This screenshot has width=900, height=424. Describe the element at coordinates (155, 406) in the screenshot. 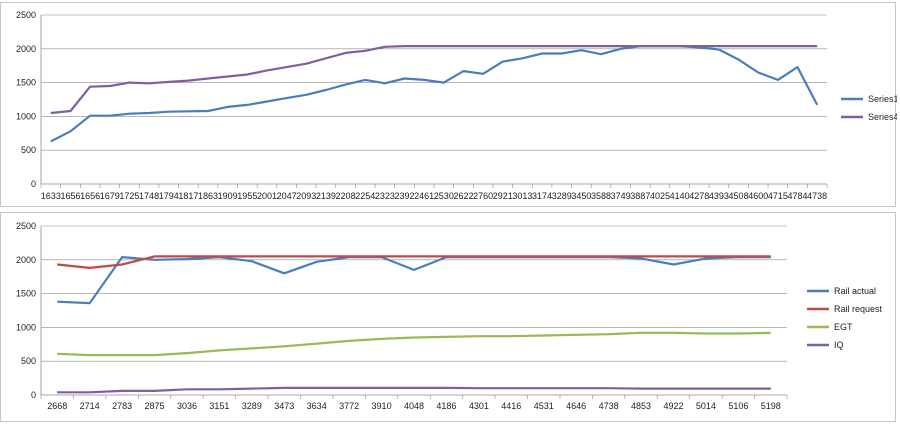

I see `x-tick-label: 2875` at that location.